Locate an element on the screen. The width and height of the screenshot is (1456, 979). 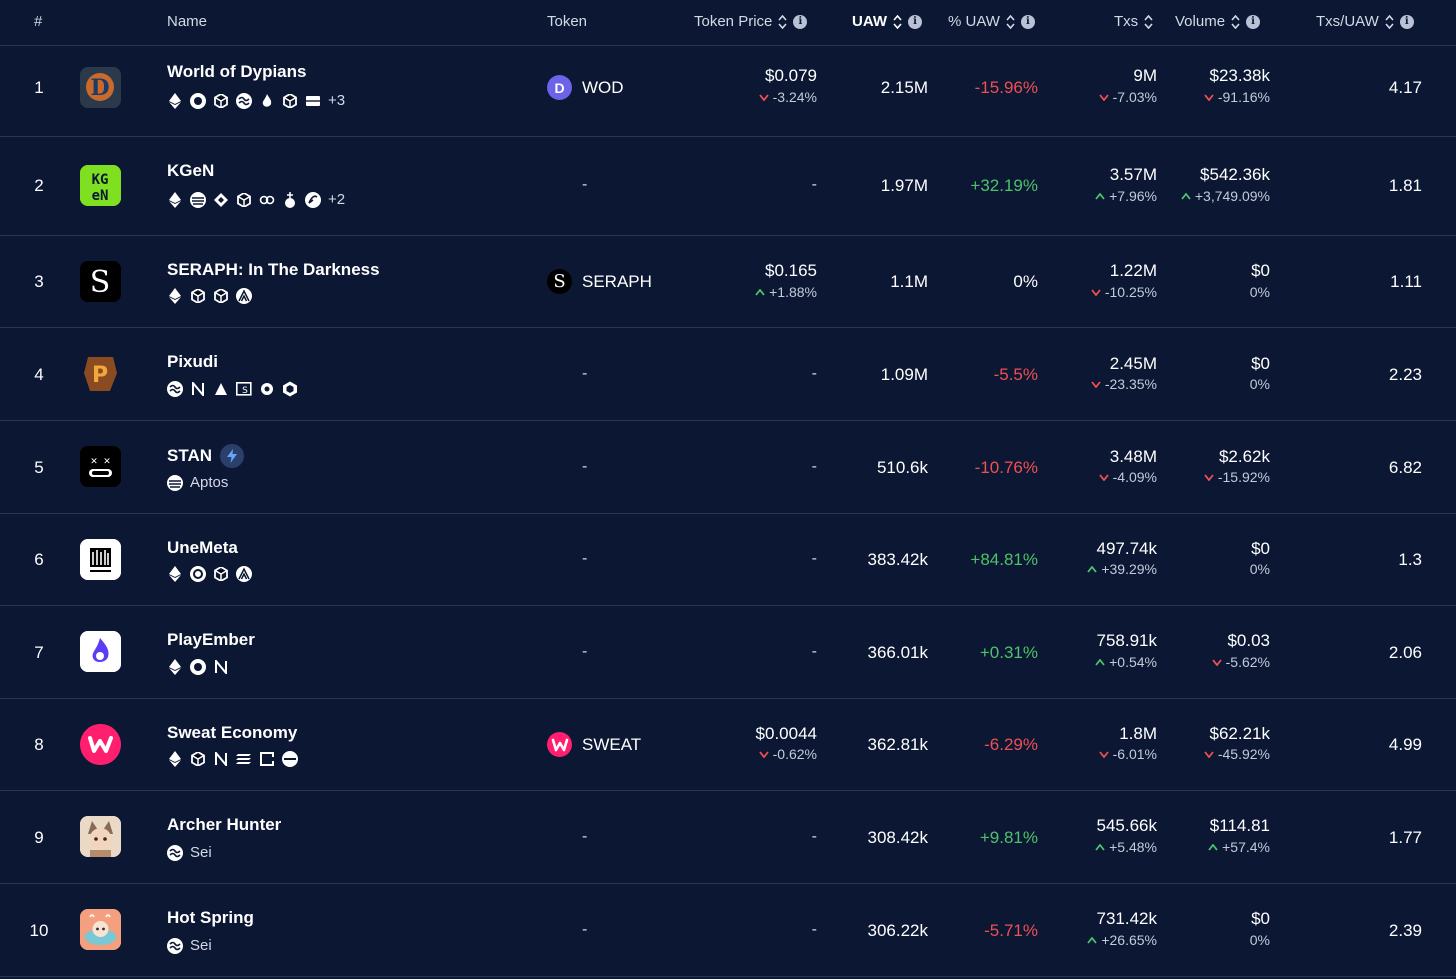
token-cell: SWEAT is located at coordinates (594, 744).